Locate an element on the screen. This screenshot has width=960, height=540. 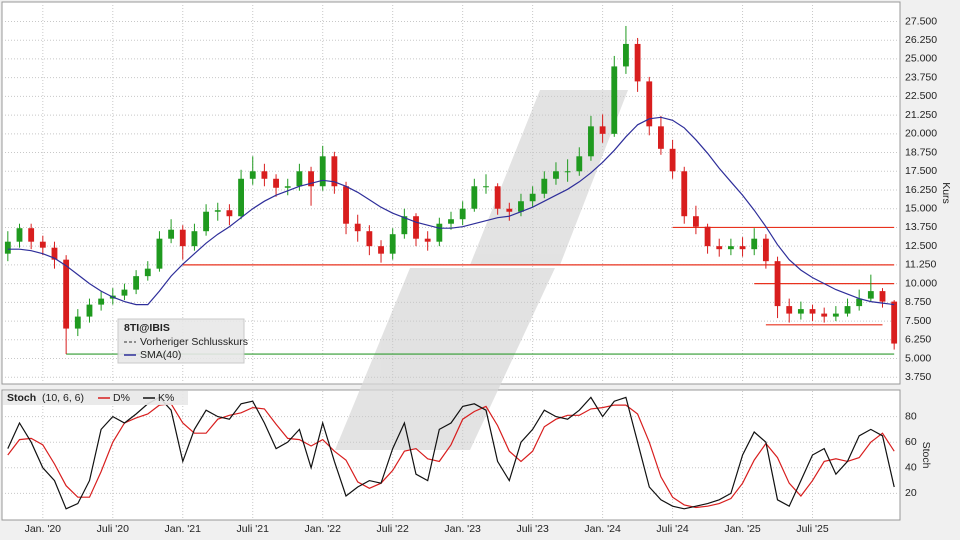
y-tick-label: 80 is located at coordinates (911, 416).